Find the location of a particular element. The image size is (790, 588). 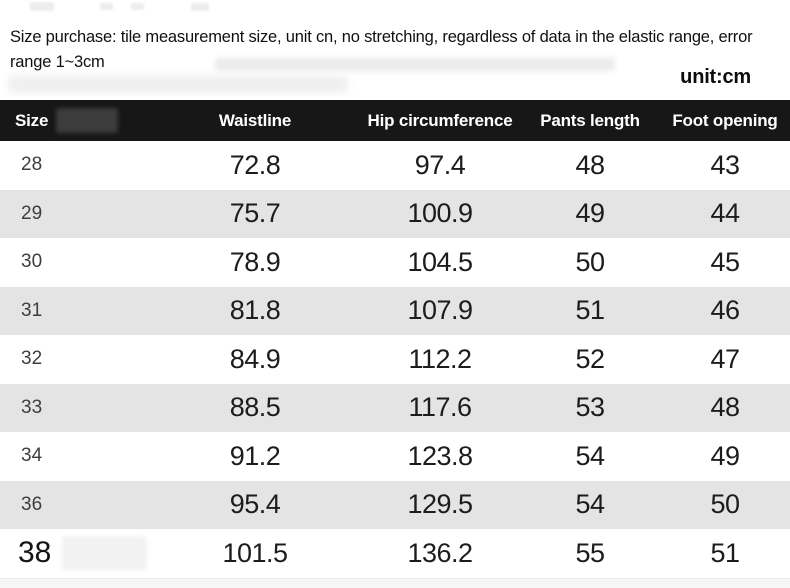

column-header-hip: Hip circumference is located at coordinates (440, 120).